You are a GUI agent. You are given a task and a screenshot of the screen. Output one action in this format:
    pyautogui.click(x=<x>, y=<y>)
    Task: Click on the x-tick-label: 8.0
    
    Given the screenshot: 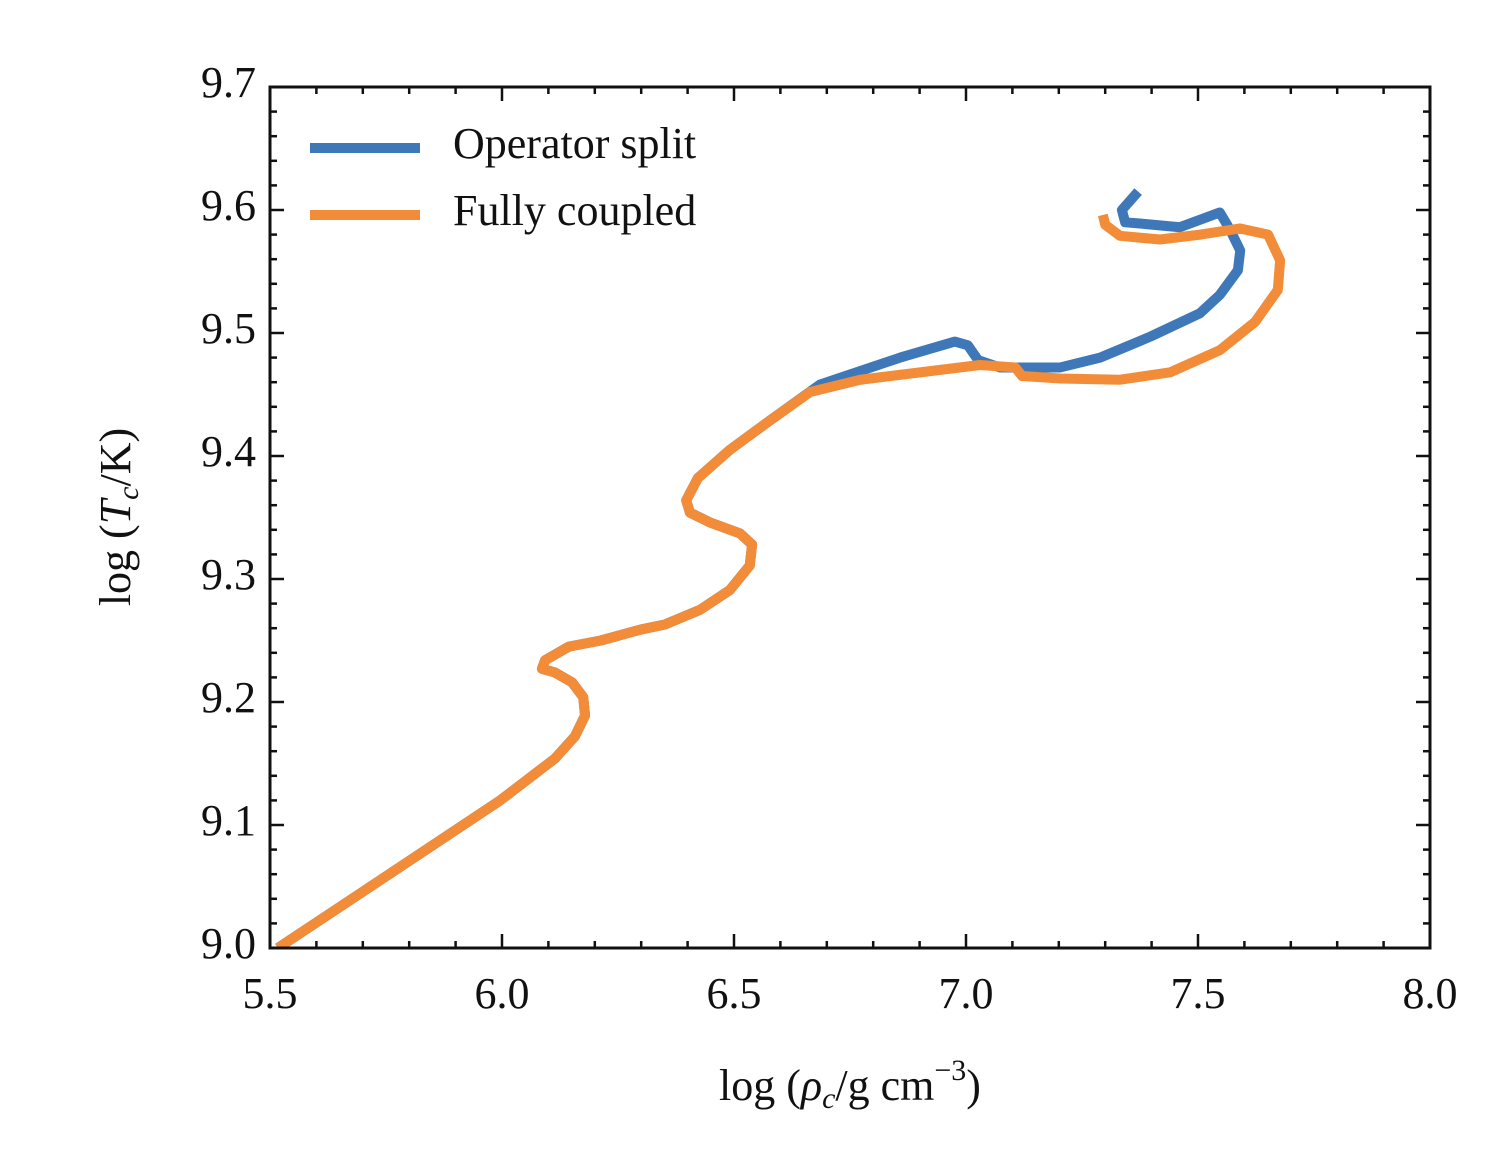 What is the action you would take?
    pyautogui.click(x=1430, y=993)
    